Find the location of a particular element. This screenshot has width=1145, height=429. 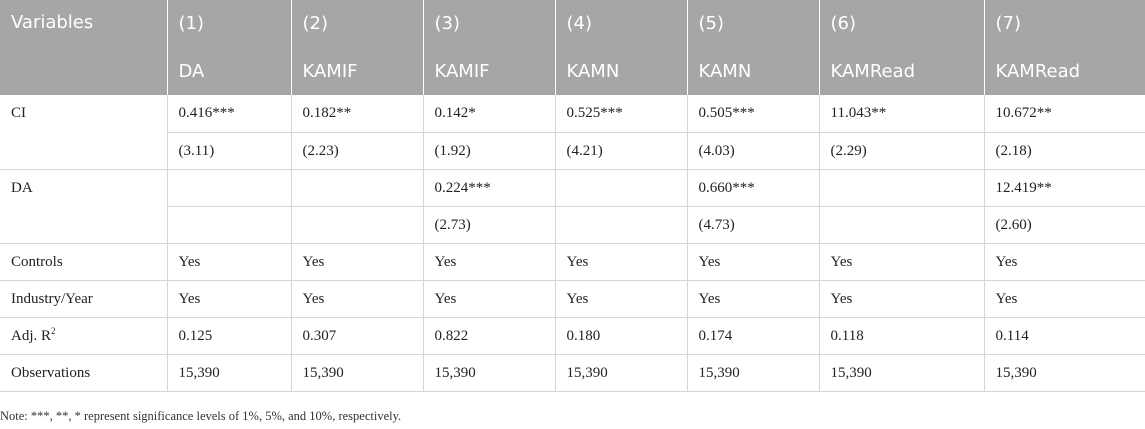

adj-r-superscript: 2 is located at coordinates (53, 330).